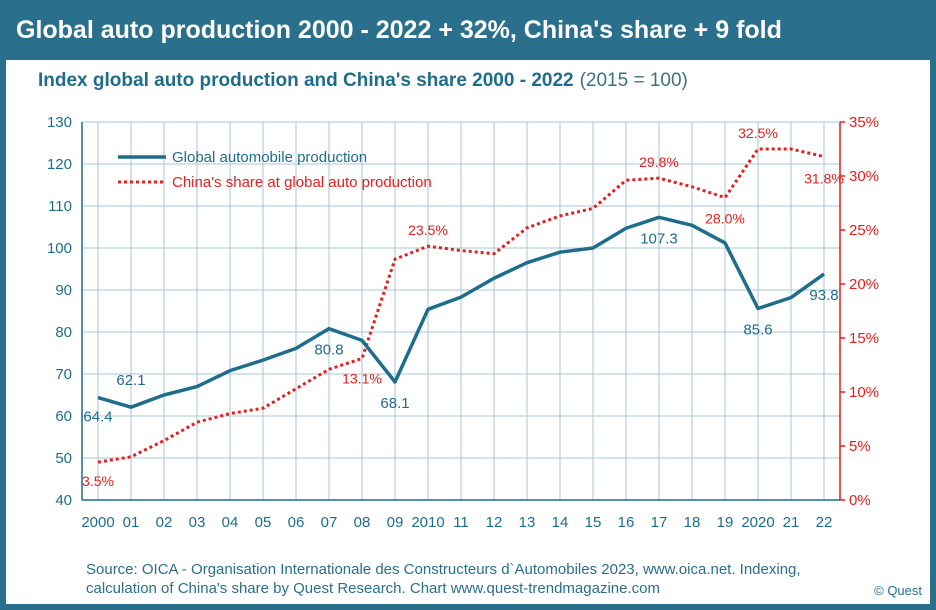  I want to click on legend-china-label: China's share at global auto production, so click(302, 182).